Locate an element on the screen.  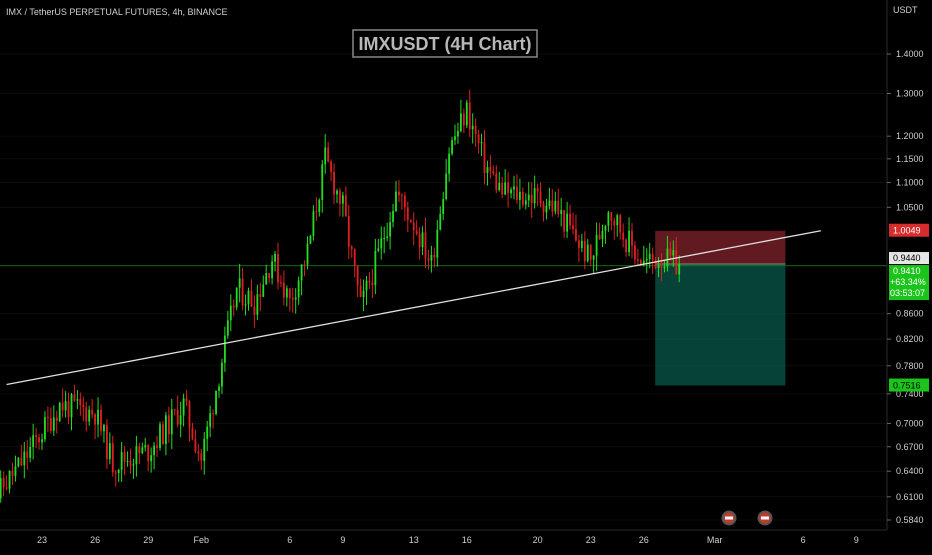
price-tick-label: 0.6700 is located at coordinates (910, 447).